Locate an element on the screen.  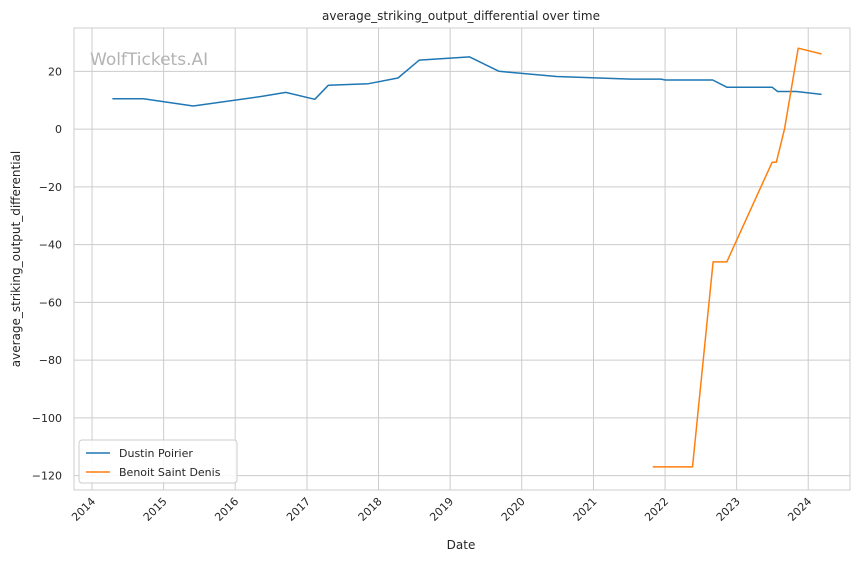
legend-label-dustin-poirier: Dustin Poirier is located at coordinates (156, 453).